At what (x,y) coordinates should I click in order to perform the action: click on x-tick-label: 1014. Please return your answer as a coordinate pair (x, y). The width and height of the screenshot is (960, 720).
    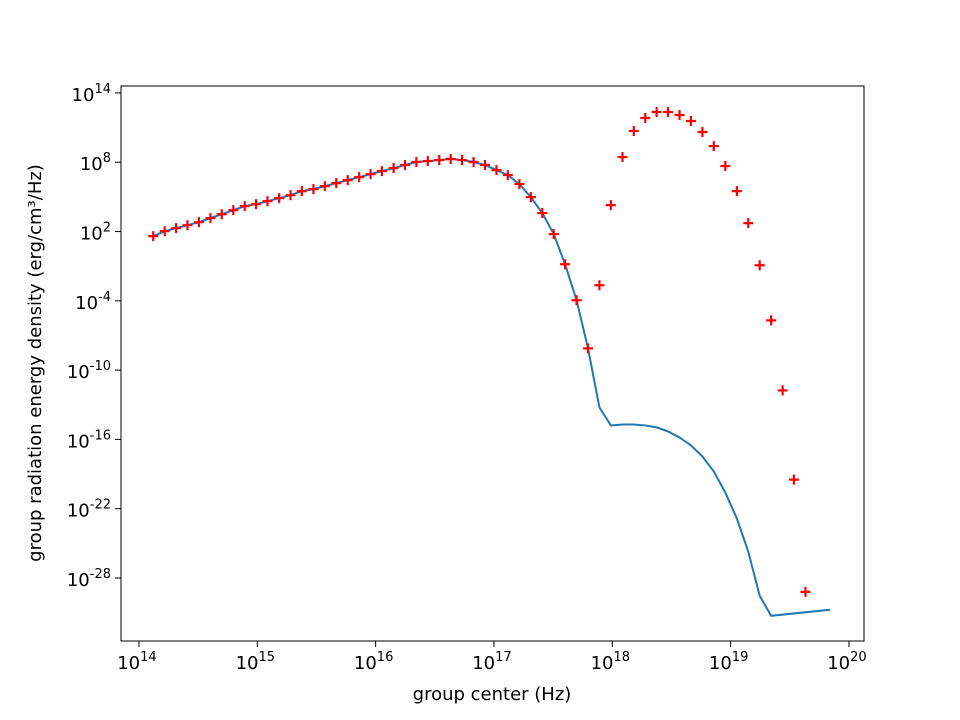
    Looking at the image, I should click on (136, 662).